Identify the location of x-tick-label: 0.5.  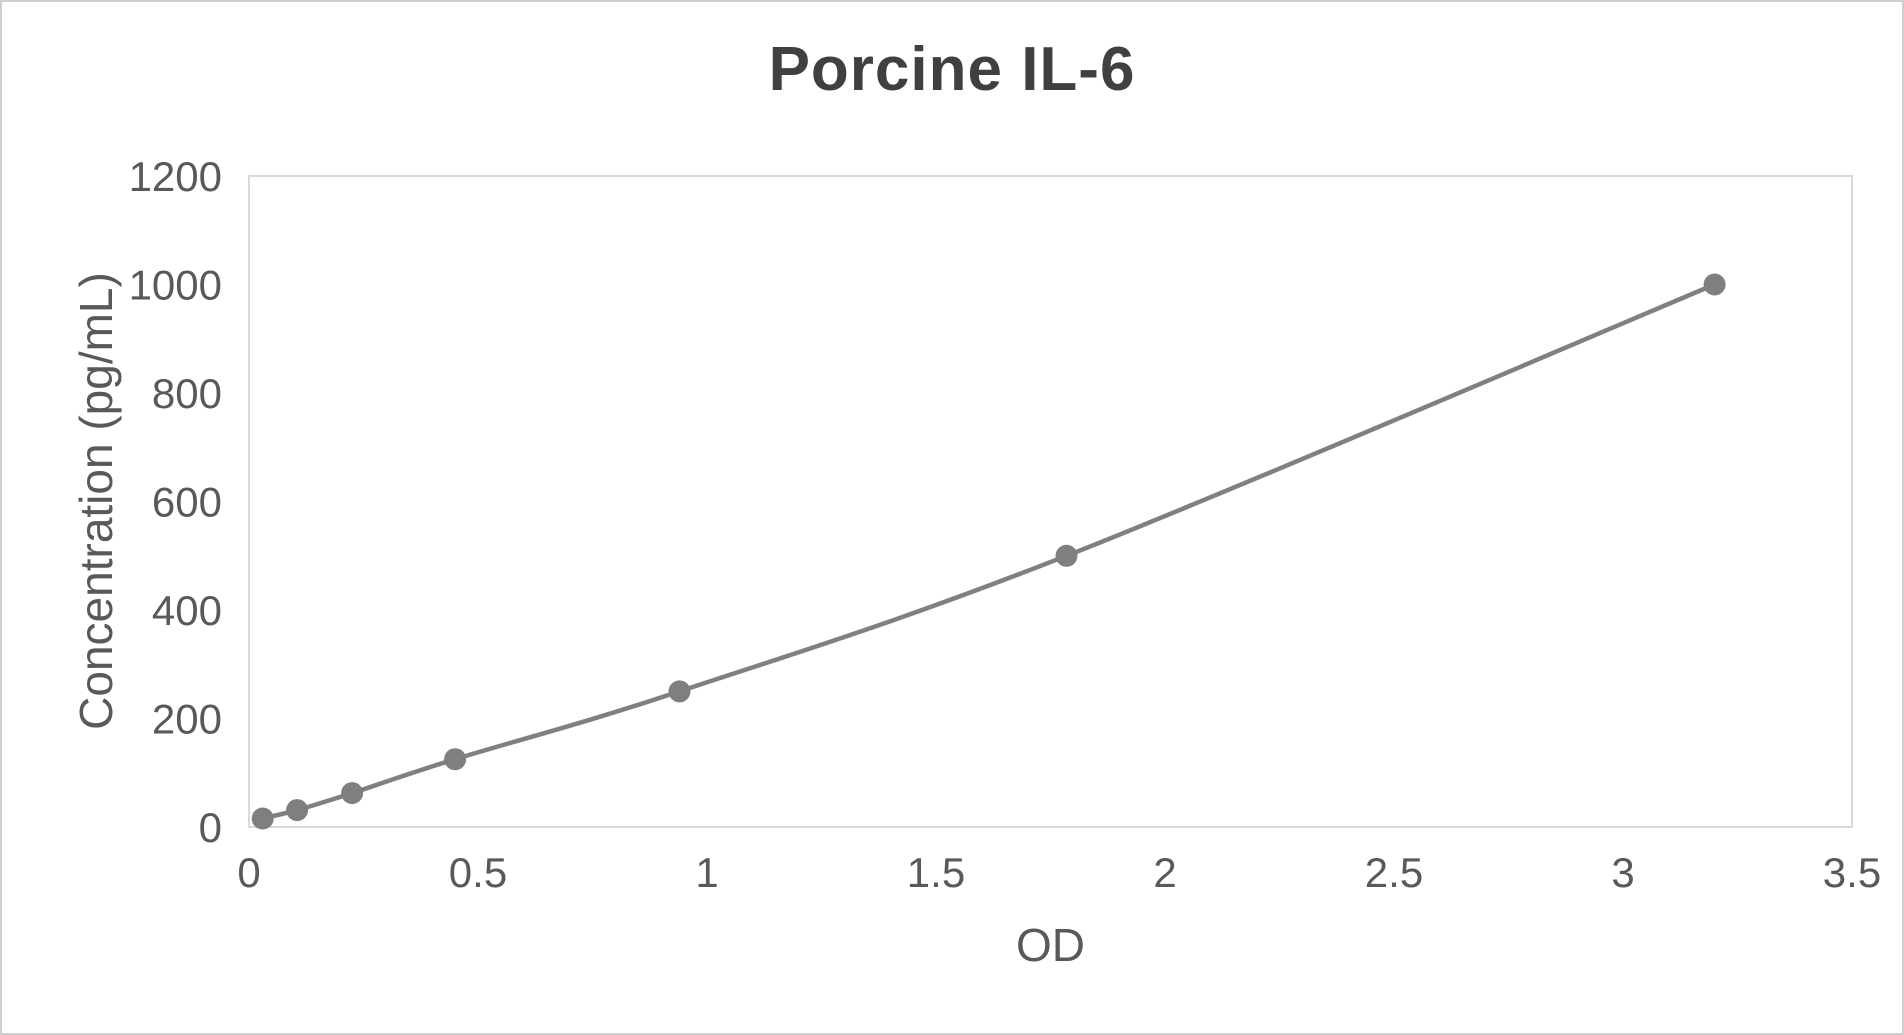
(478, 872).